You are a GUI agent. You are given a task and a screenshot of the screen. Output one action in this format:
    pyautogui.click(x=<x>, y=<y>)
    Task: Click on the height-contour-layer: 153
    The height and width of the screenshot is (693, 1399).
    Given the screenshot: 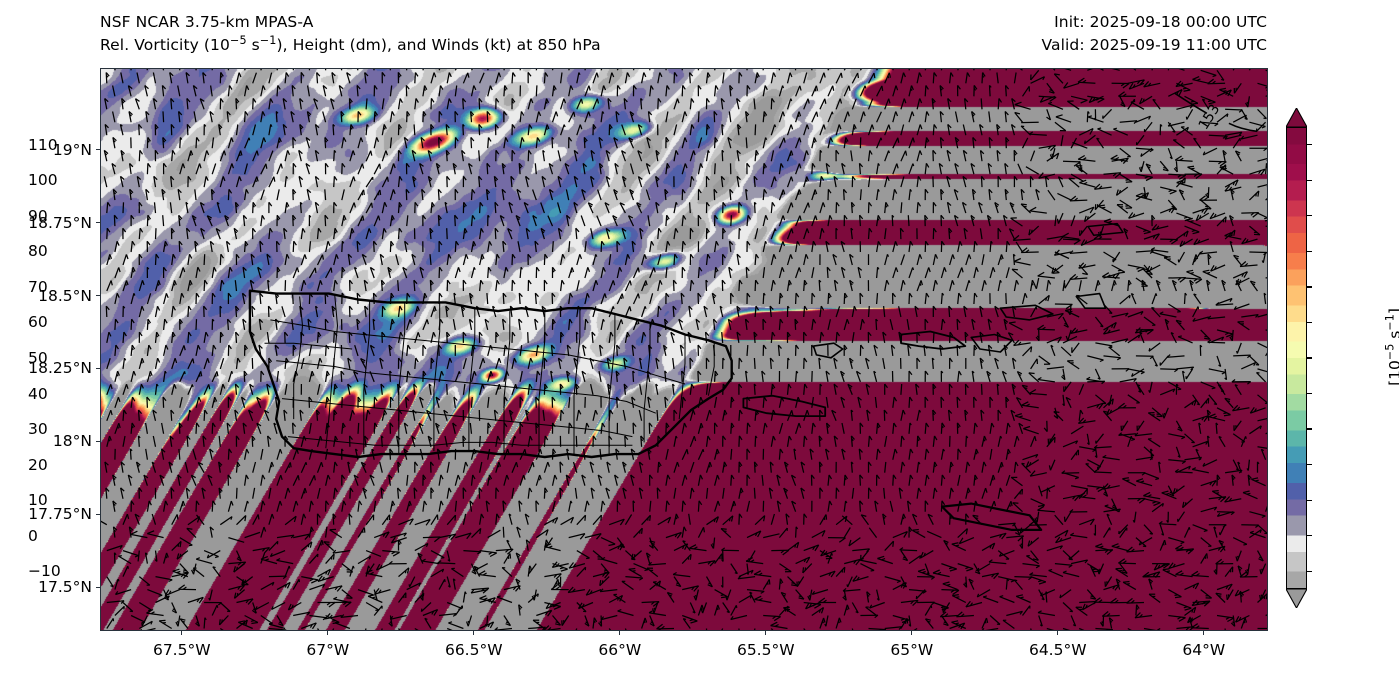 What is the action you would take?
    pyautogui.click(x=1215, y=112)
    